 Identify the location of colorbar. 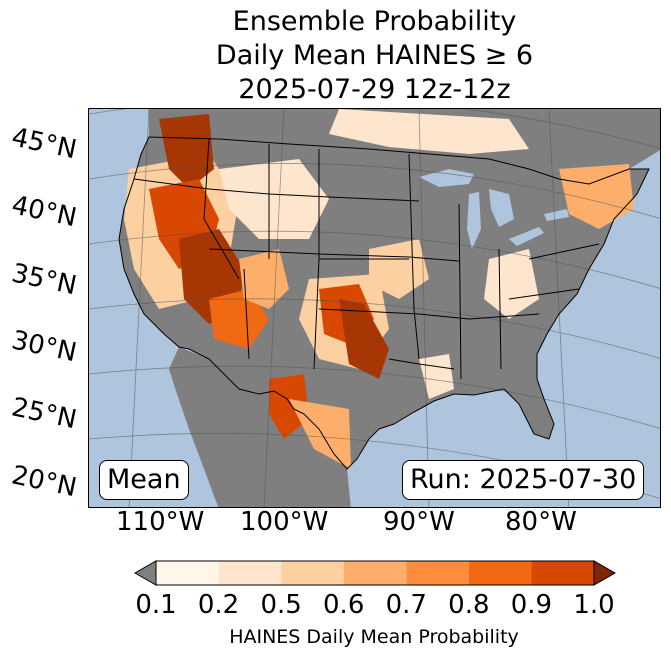
(375, 573).